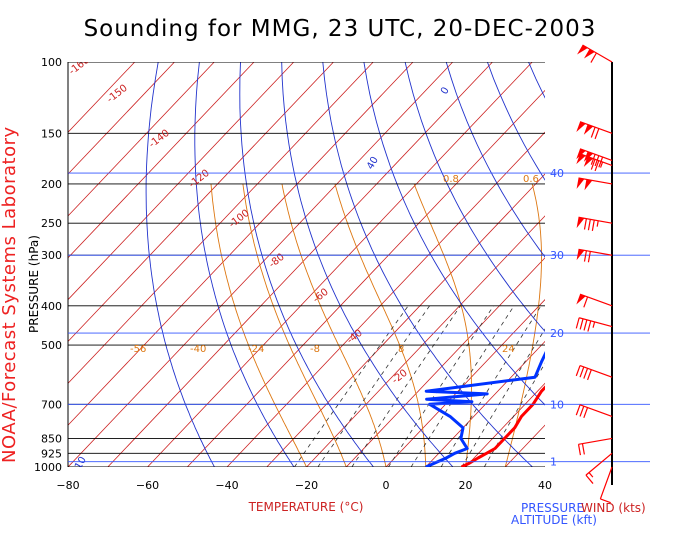 The width and height of the screenshot is (683, 537). What do you see at coordinates (51, 62) in the screenshot?
I see `pressure-tick-label: 100` at bounding box center [51, 62].